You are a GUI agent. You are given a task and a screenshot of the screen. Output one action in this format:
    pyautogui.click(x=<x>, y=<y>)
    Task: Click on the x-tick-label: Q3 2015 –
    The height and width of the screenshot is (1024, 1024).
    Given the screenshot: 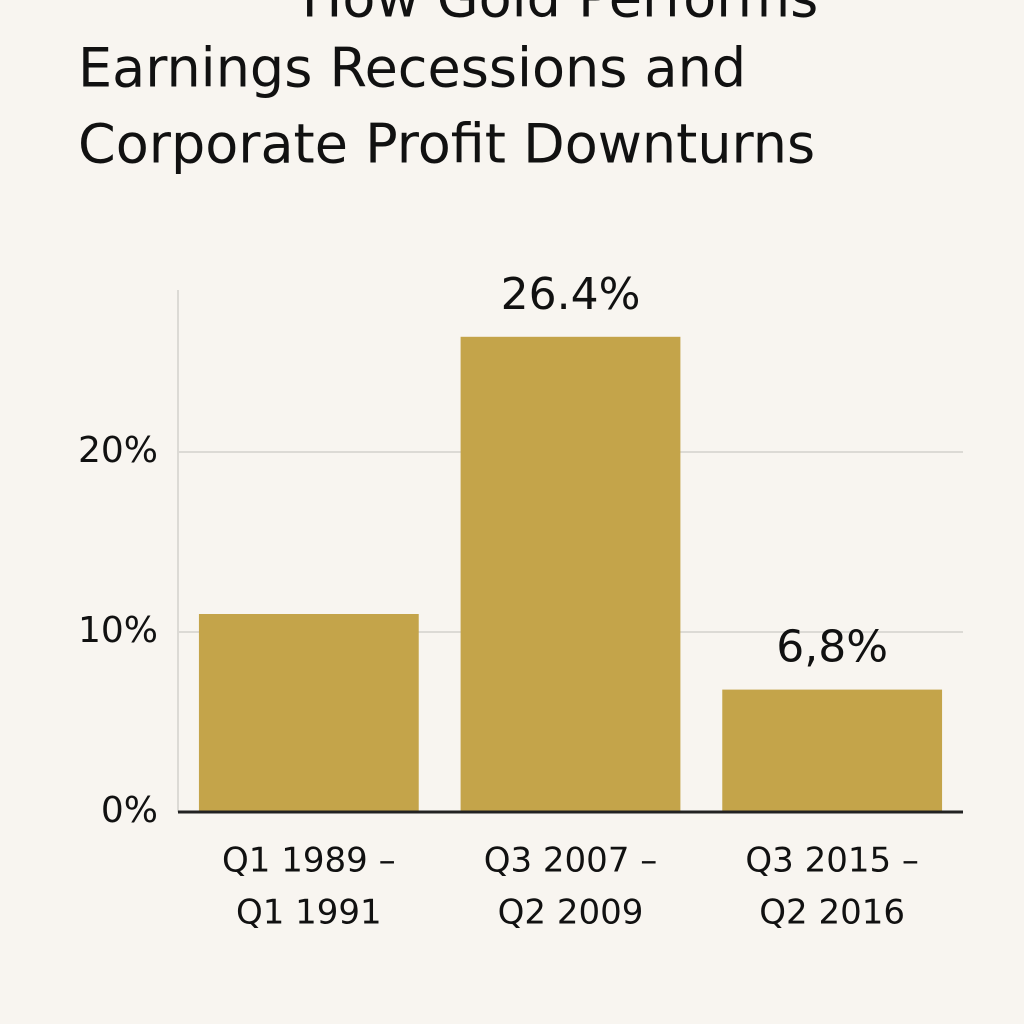 What is the action you would take?
    pyautogui.click(x=832, y=861)
    